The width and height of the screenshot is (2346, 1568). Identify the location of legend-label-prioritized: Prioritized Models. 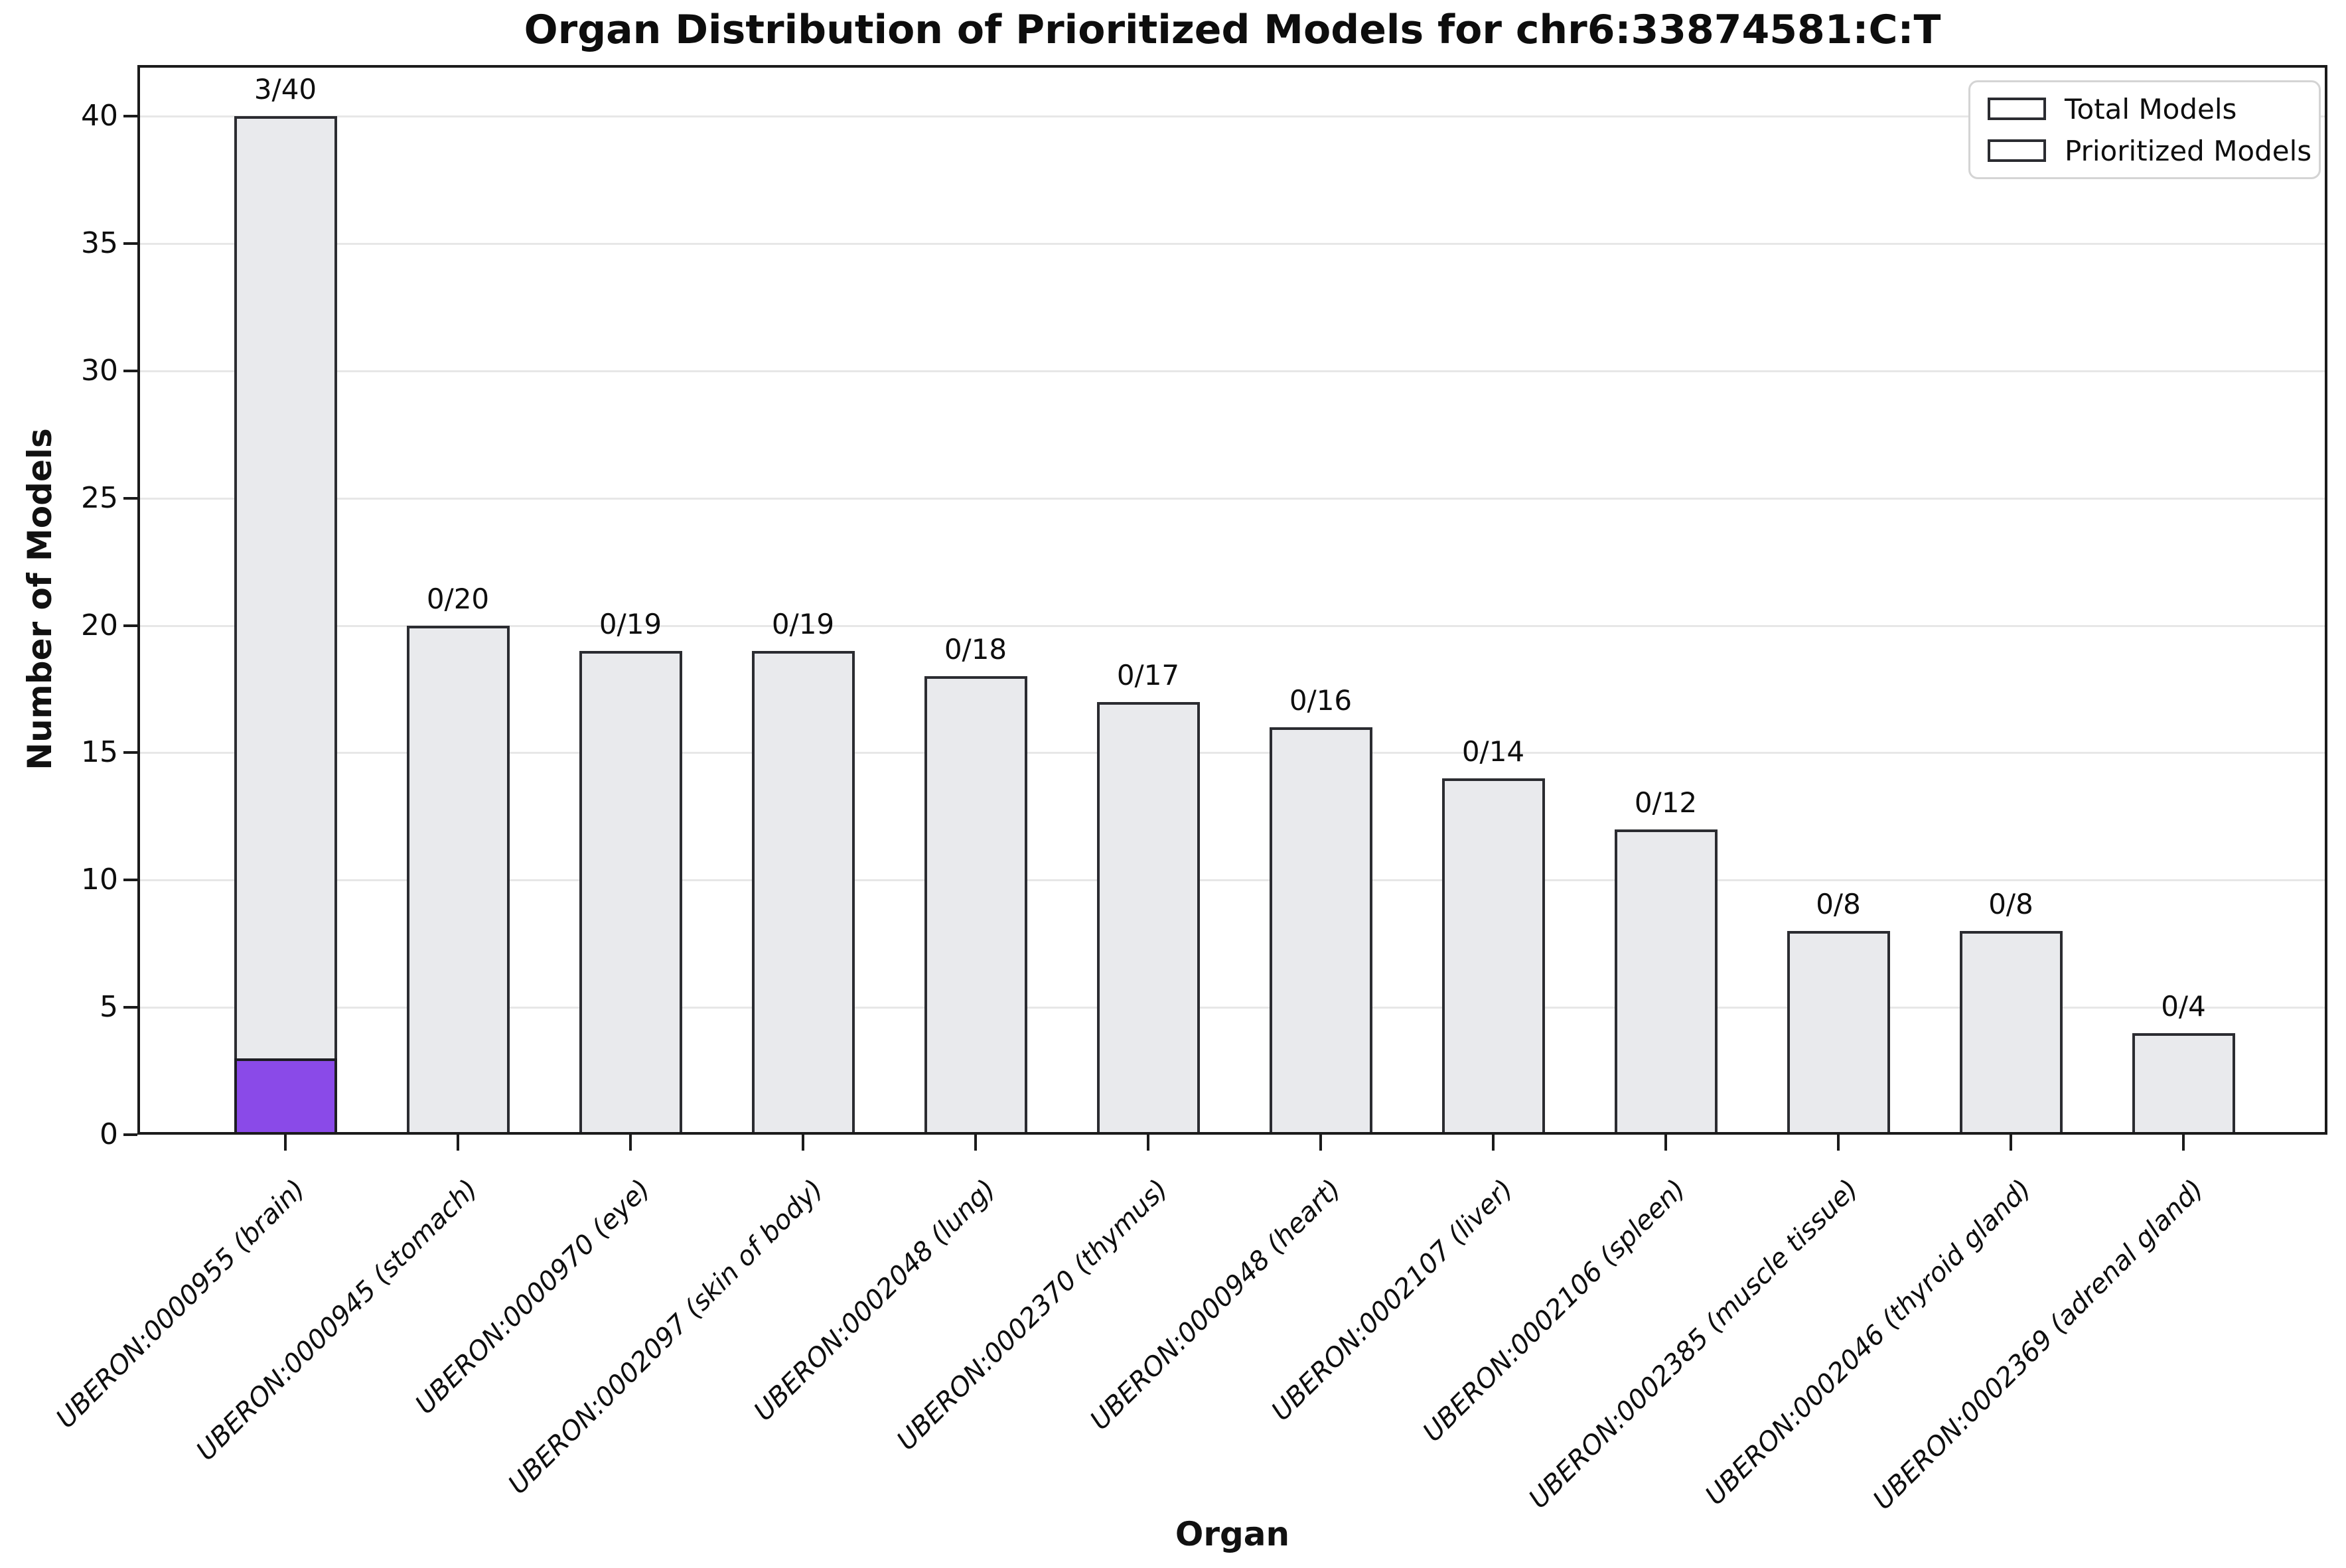
(2188, 150).